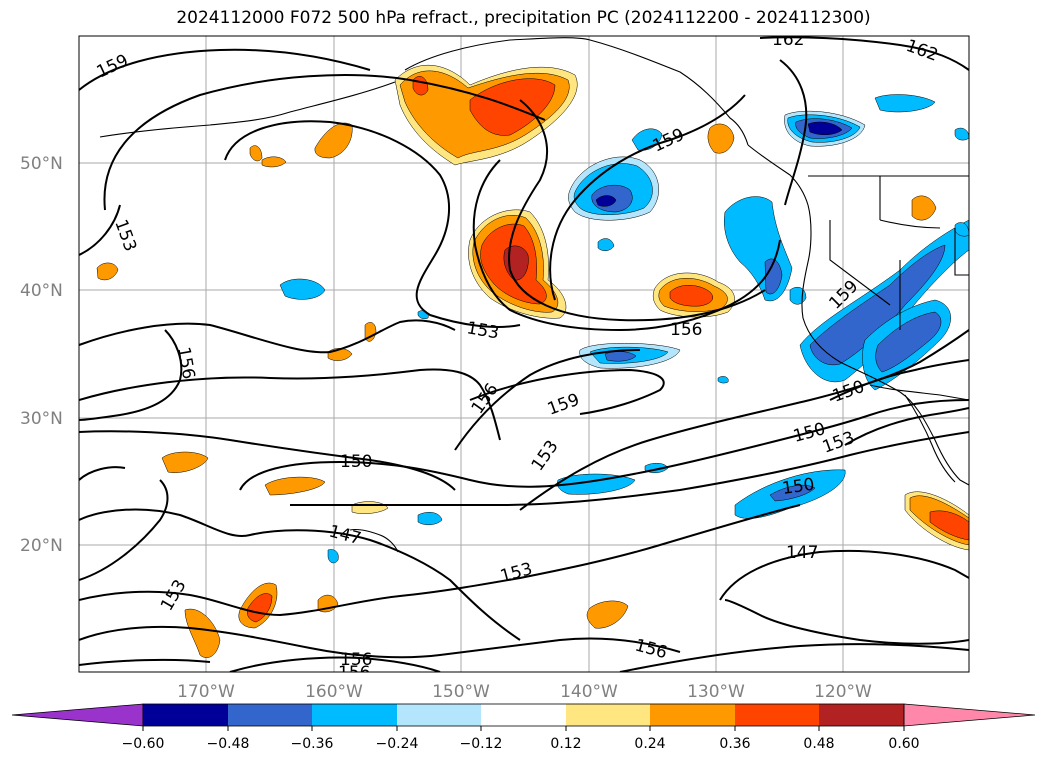 The width and height of the screenshot is (1047, 765). I want to click on contour-label-162-top: 162, so click(788, 40).